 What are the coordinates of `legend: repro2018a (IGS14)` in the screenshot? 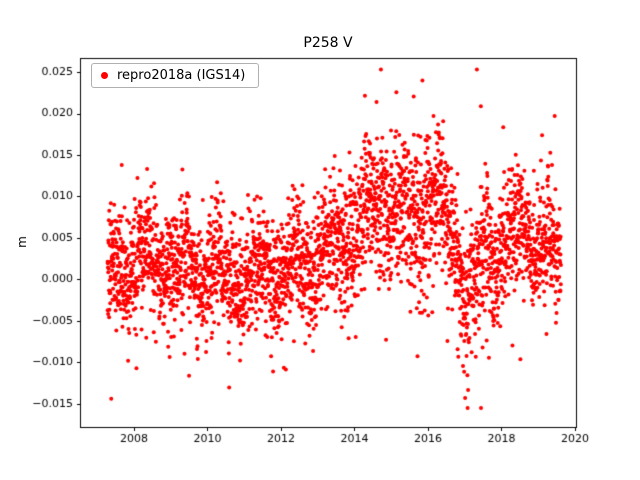 It's located at (175, 75).